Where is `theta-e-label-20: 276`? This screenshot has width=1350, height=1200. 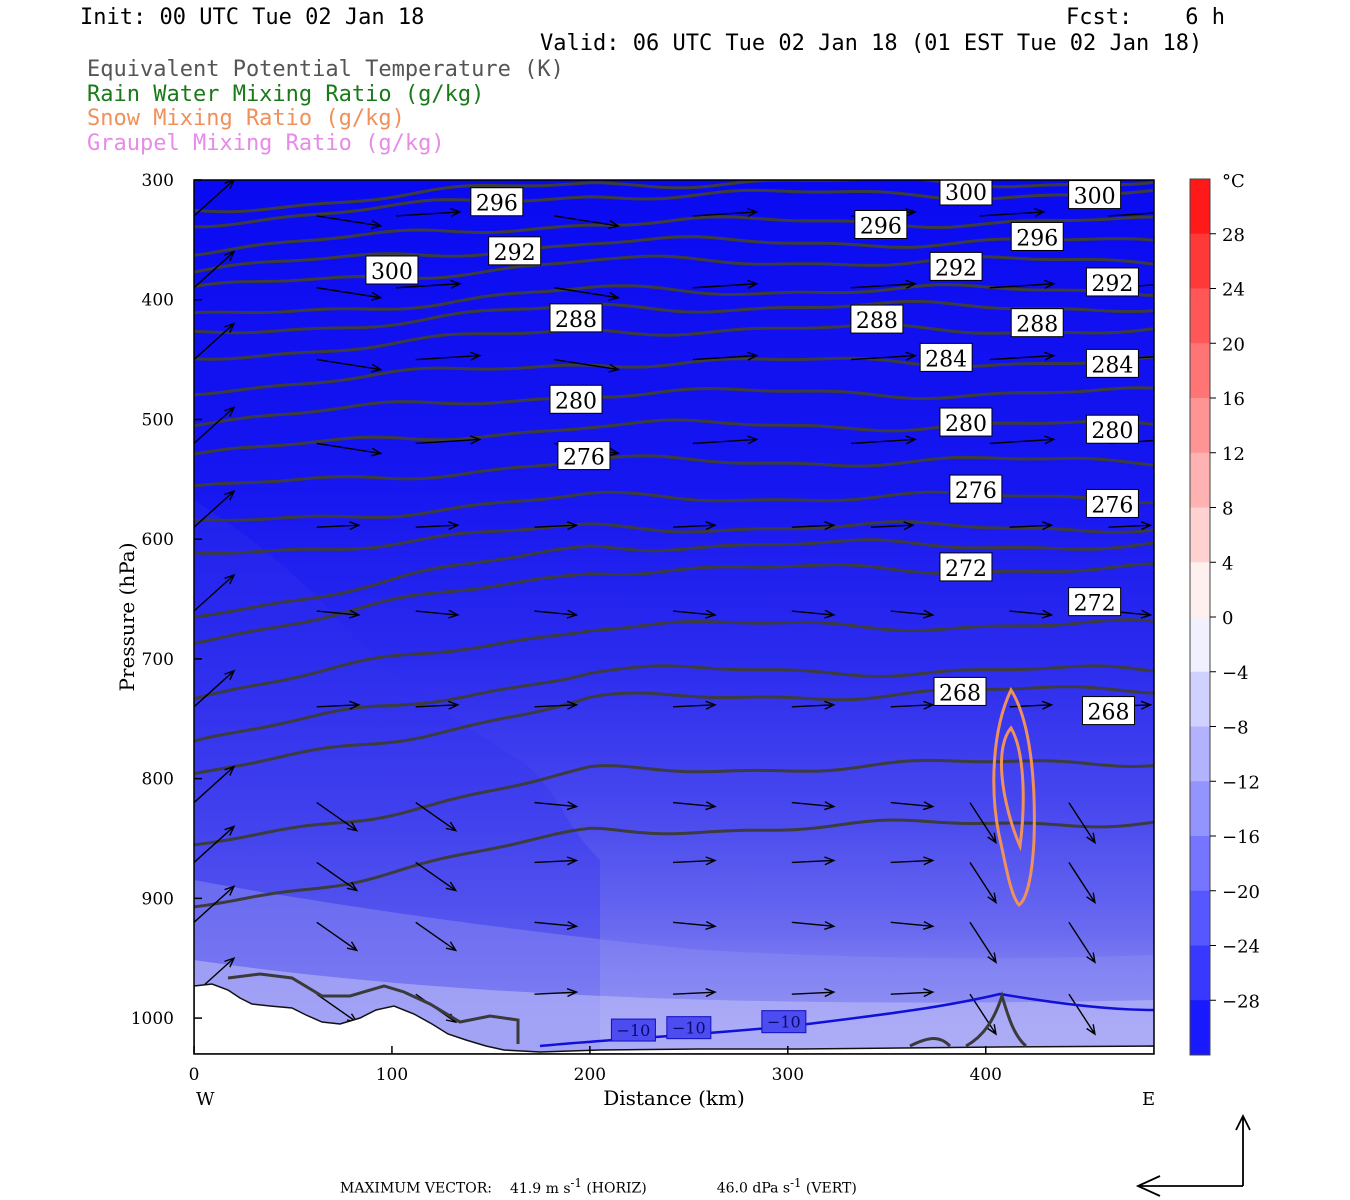
theta-e-label-20: 276 is located at coordinates (1112, 505).